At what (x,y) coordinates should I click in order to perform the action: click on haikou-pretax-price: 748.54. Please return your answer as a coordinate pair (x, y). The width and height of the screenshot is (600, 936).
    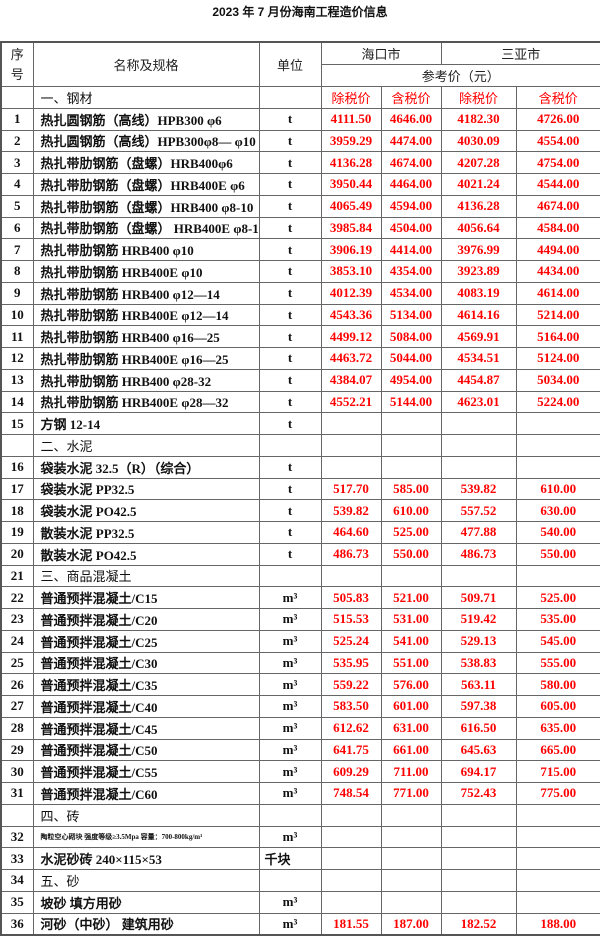
    Looking at the image, I should click on (351, 793).